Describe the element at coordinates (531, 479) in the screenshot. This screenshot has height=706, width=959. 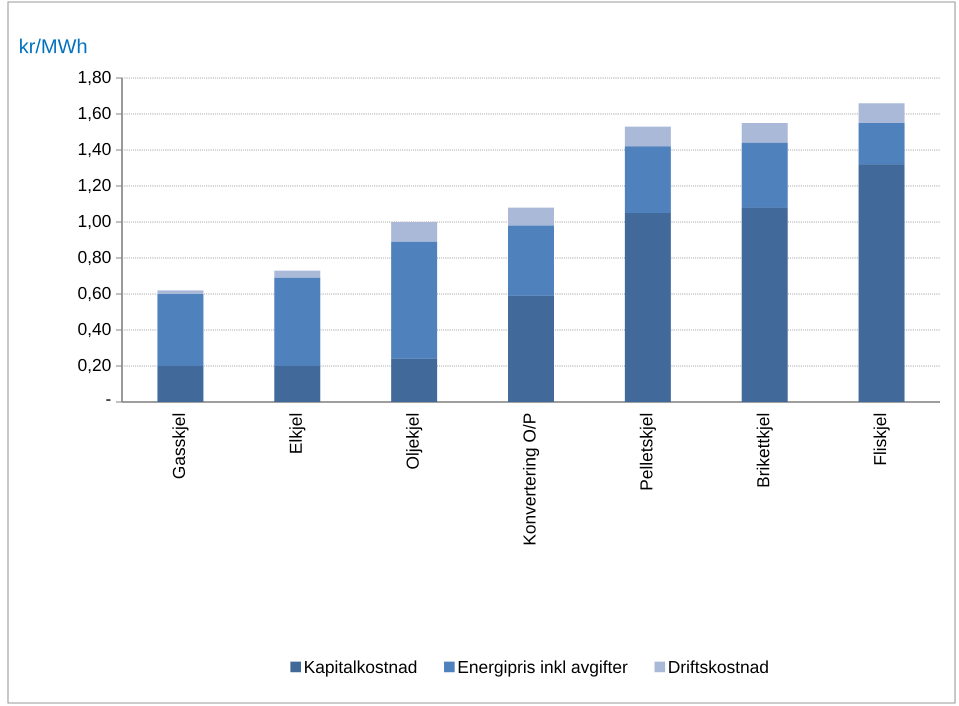
I see `x-tick-label: Konvertering O/P` at that location.